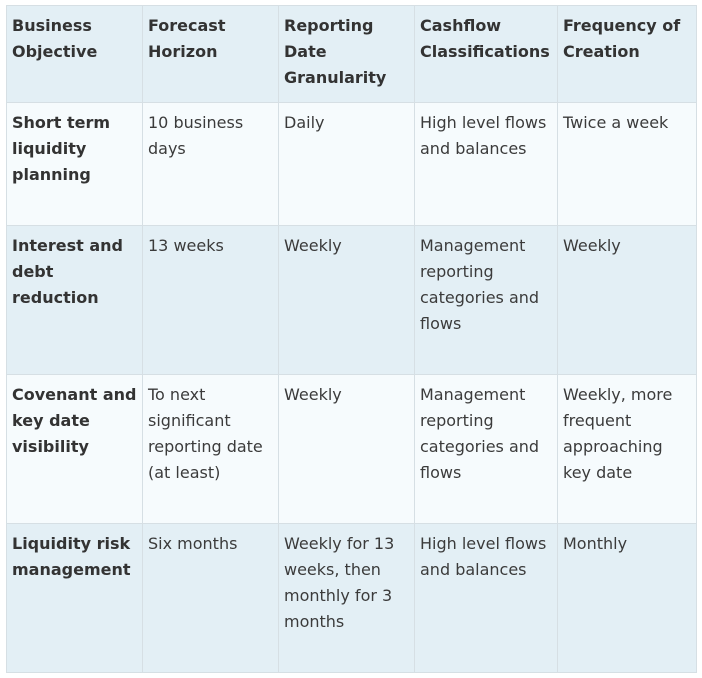 This screenshot has width=702, height=678. What do you see at coordinates (210, 54) in the screenshot?
I see `header-cell: Forecast Horizon` at bounding box center [210, 54].